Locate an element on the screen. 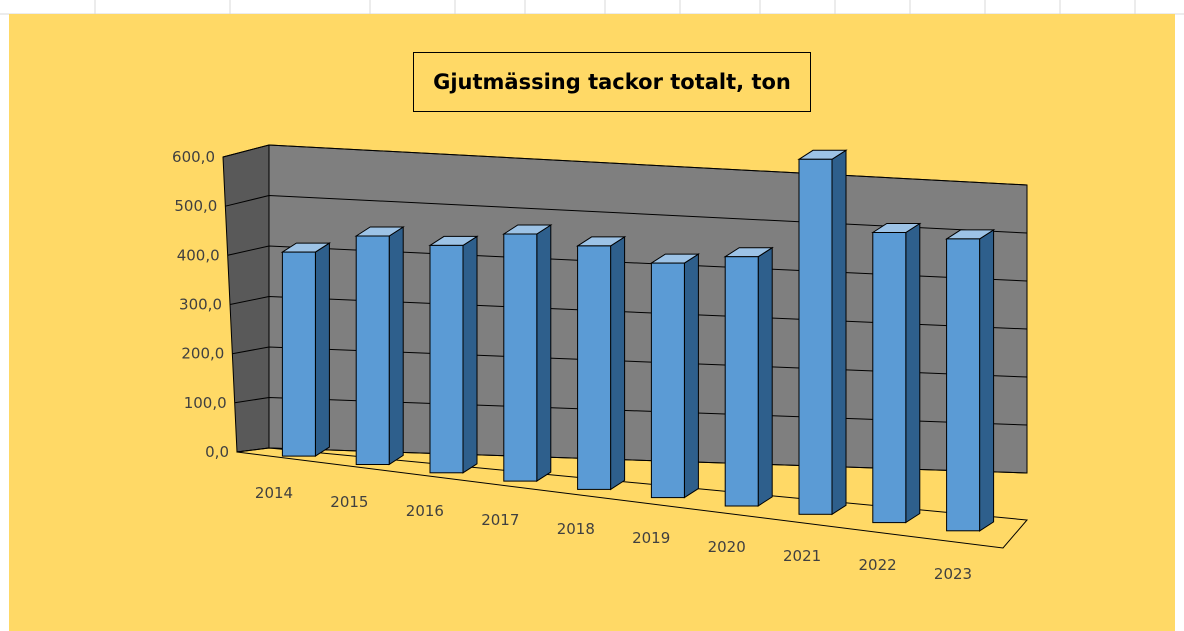  chart-title: Gjutmässing tackor totalt, ton is located at coordinates (612, 82).